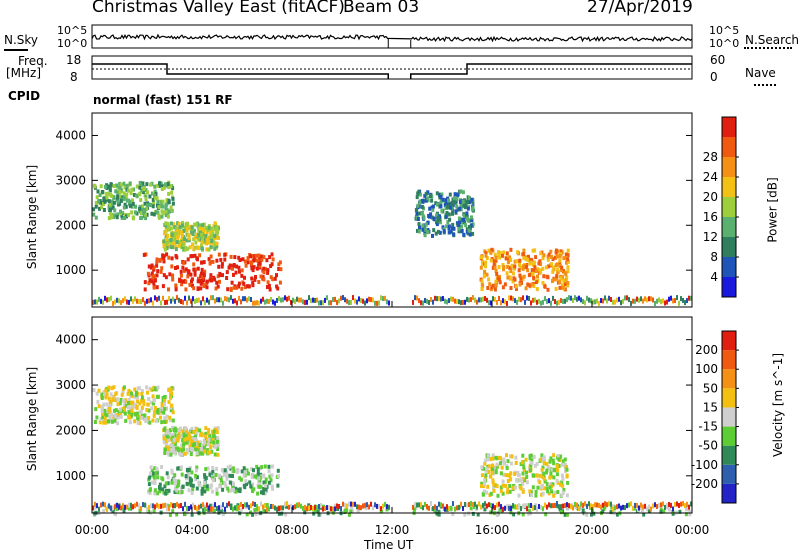 The width and height of the screenshot is (800, 554). I want to click on colorbar-frame, so click(729, 417).